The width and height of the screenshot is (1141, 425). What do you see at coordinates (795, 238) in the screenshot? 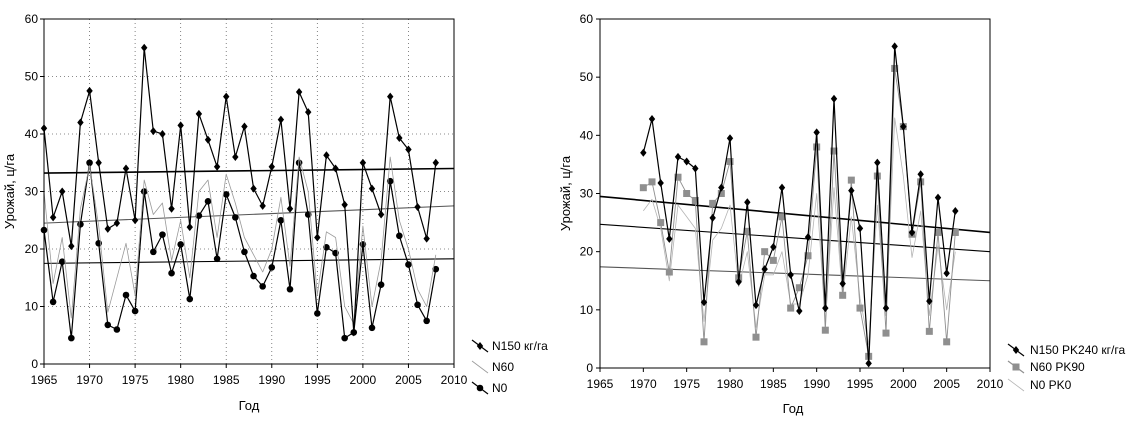
I see `right-chart-trendlines` at bounding box center [795, 238].